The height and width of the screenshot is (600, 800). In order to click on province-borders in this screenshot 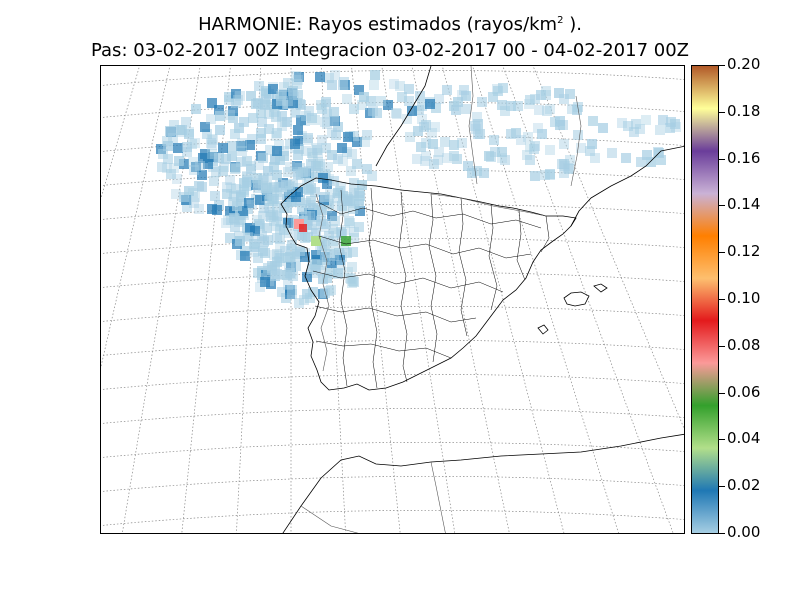, I will do `click(431, 288)`.